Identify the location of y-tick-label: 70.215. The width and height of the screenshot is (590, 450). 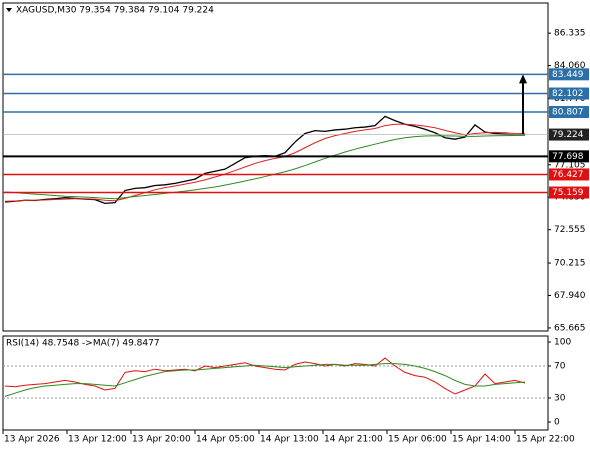
(570, 264).